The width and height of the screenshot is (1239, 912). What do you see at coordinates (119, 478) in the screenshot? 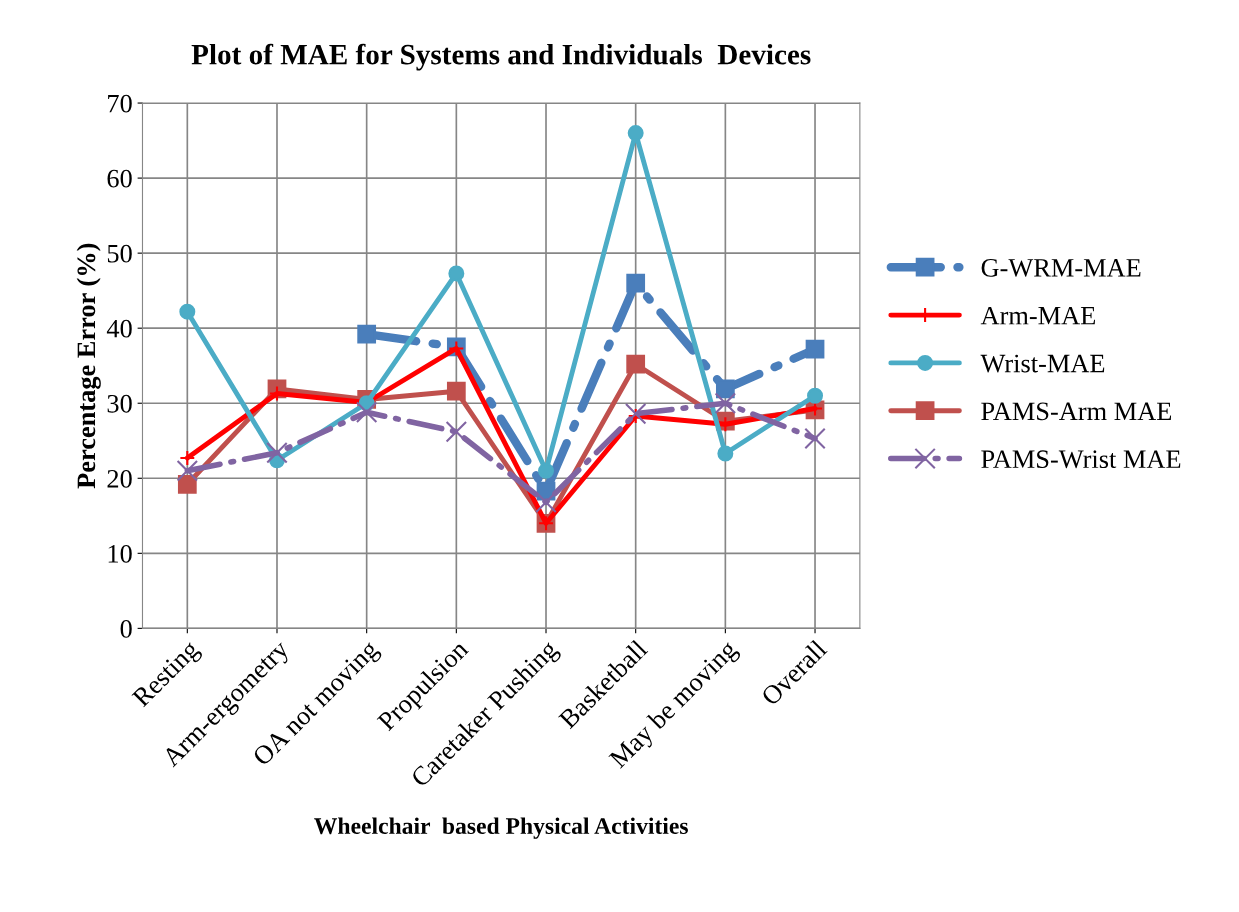
I see `y-tick-label: 20` at bounding box center [119, 478].